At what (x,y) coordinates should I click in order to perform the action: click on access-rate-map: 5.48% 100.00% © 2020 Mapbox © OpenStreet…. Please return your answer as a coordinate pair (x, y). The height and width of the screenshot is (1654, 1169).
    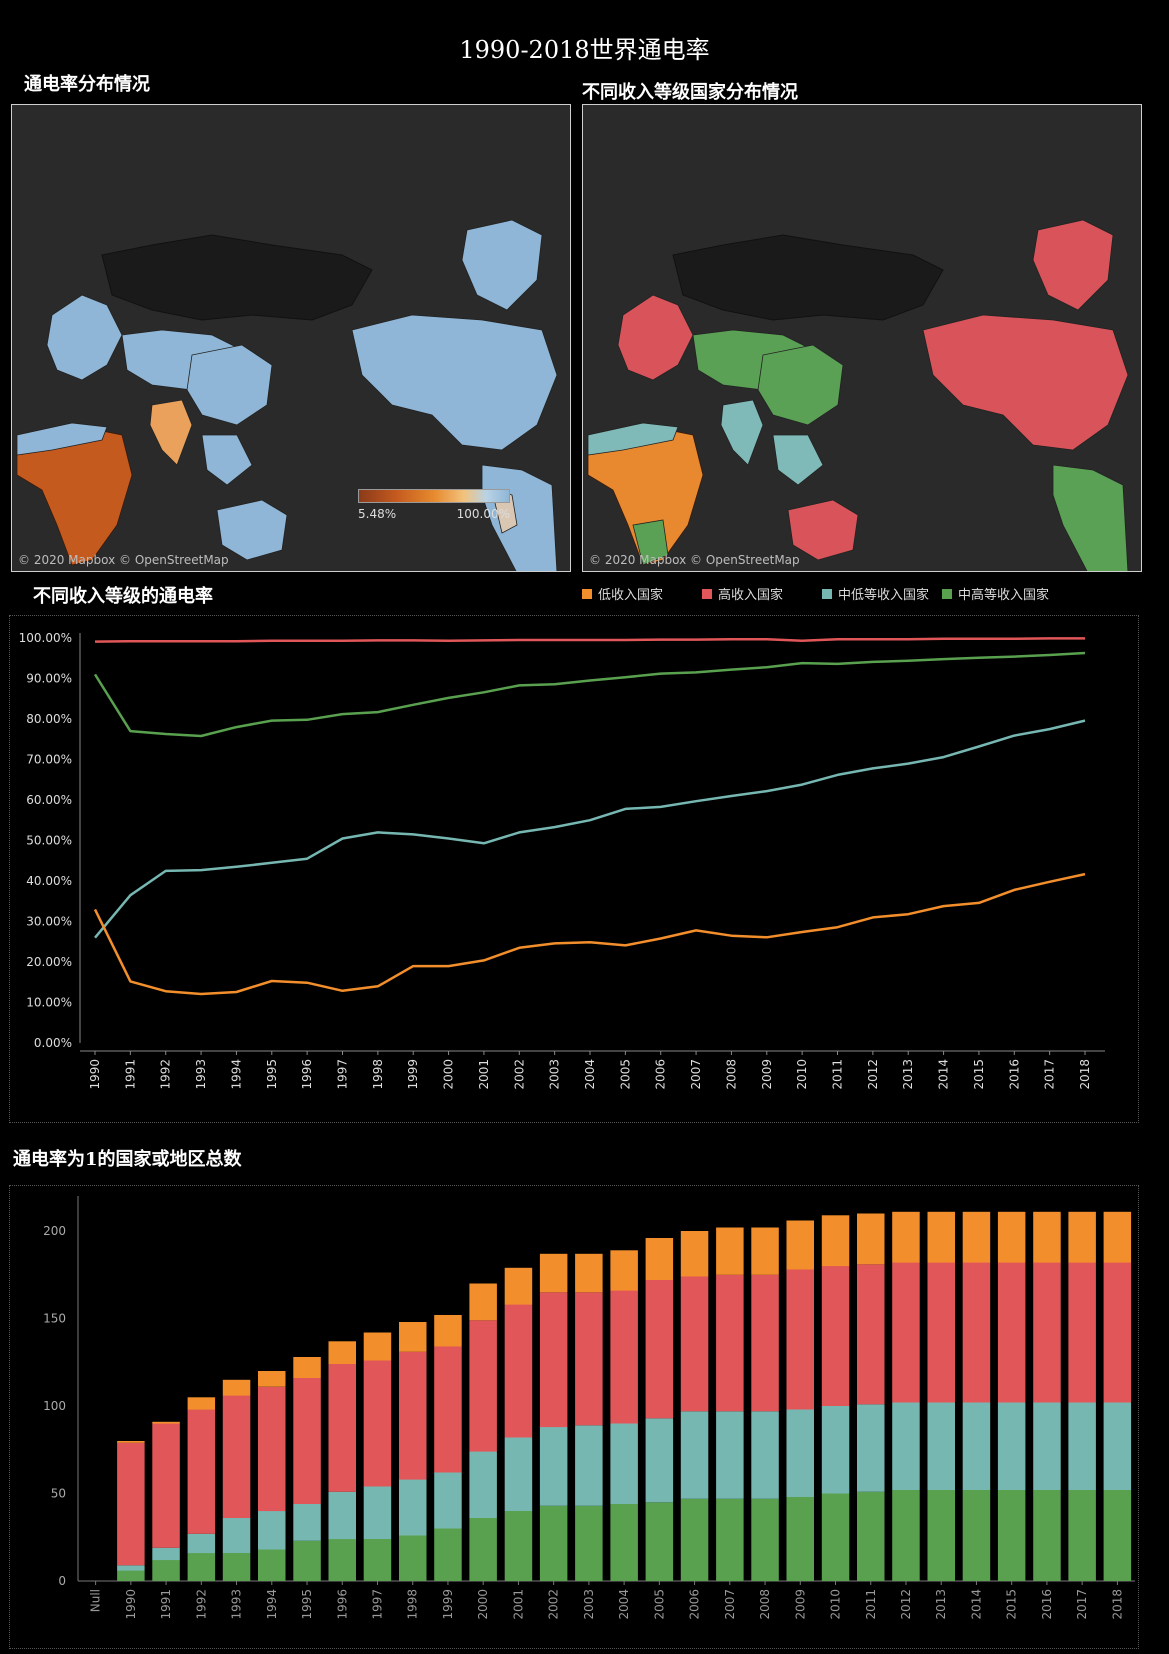
    Looking at the image, I should click on (291, 338).